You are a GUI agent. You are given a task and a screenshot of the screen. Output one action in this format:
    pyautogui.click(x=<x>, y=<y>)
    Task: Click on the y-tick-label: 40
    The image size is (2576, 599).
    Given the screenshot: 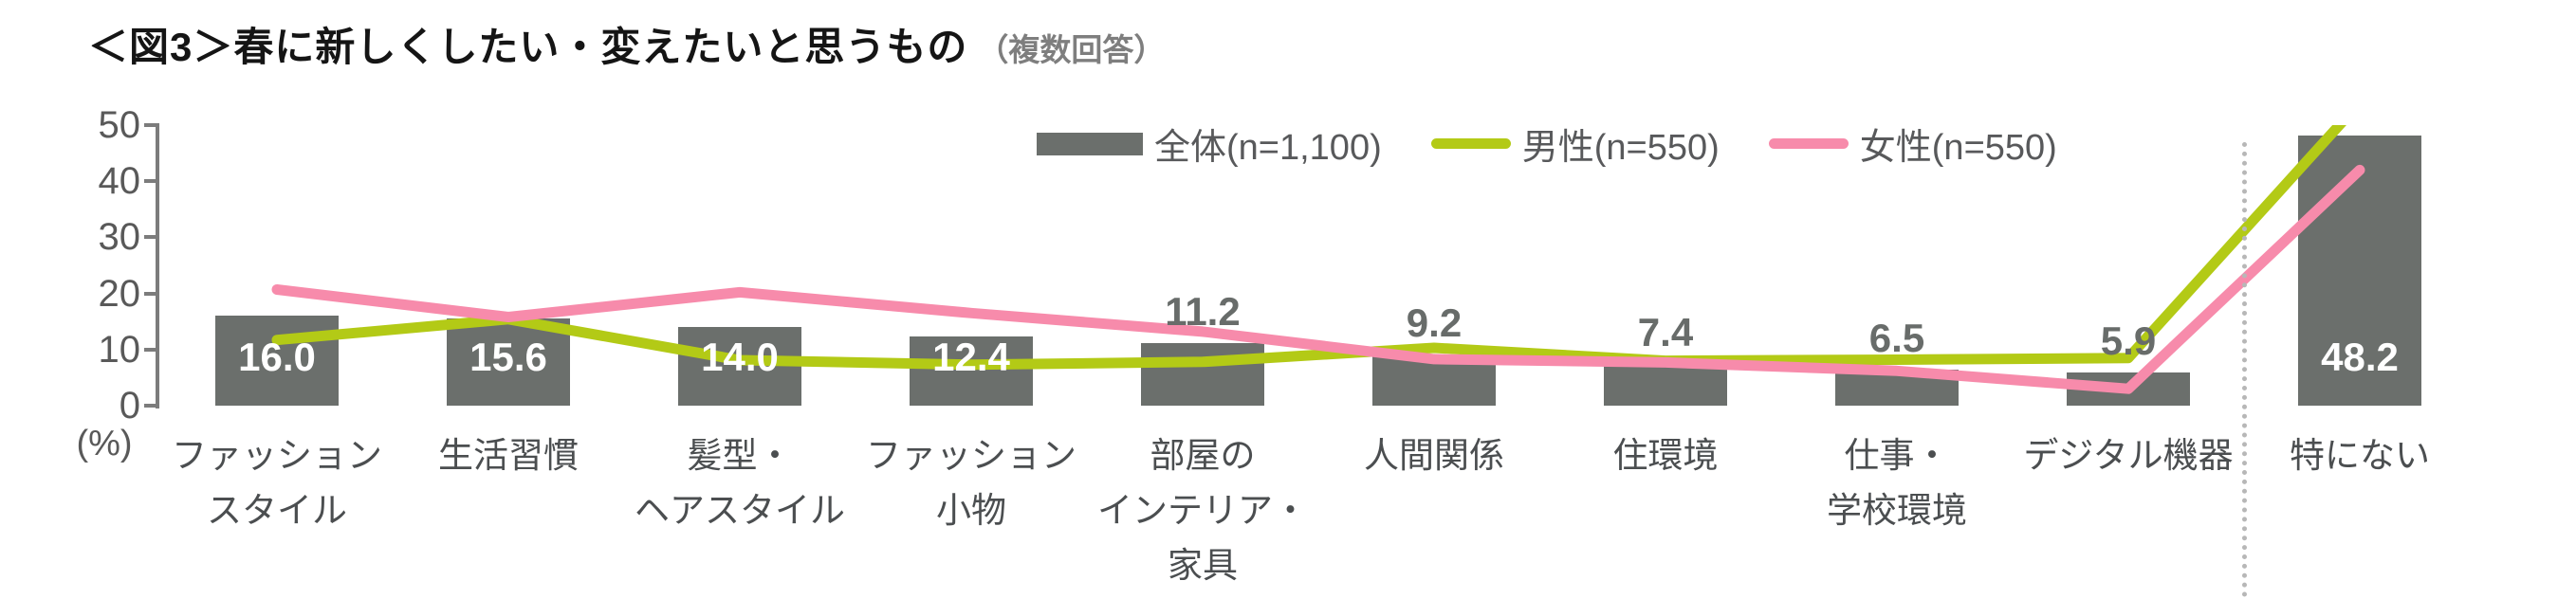 What is the action you would take?
    pyautogui.click(x=119, y=181)
    